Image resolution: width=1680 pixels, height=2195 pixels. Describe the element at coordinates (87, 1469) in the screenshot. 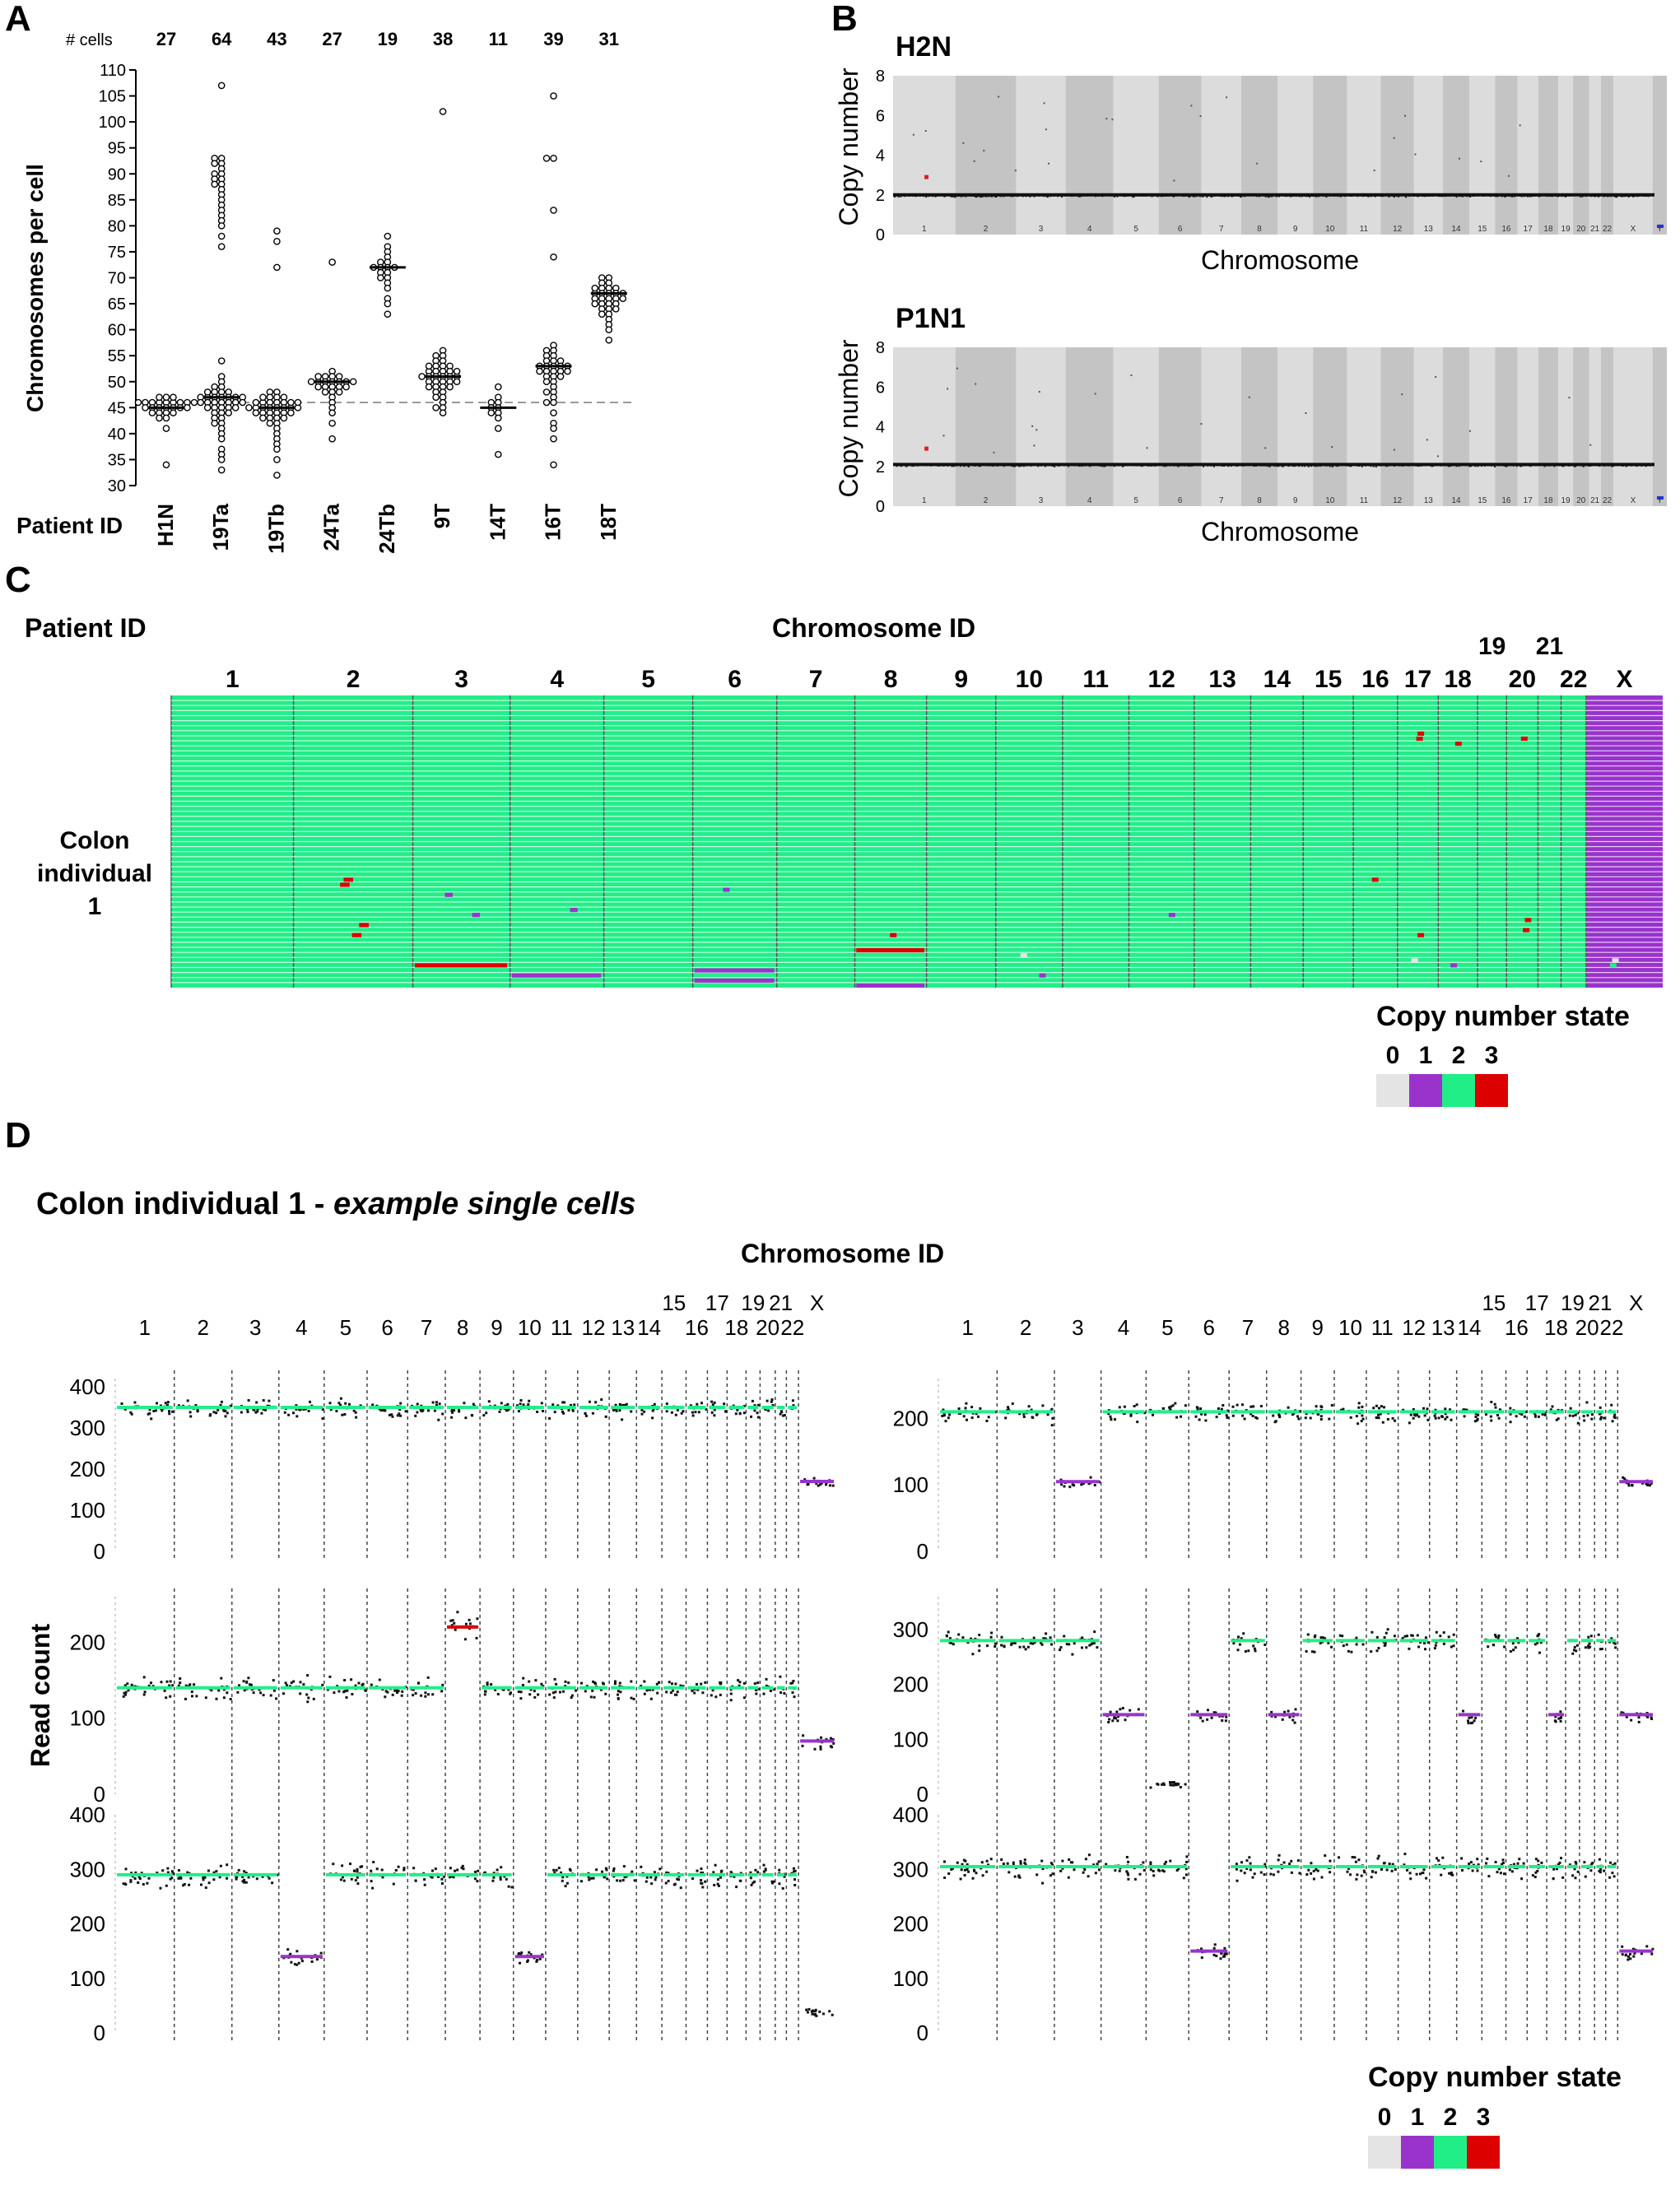

I see `d-y-tick-label: 200` at that location.